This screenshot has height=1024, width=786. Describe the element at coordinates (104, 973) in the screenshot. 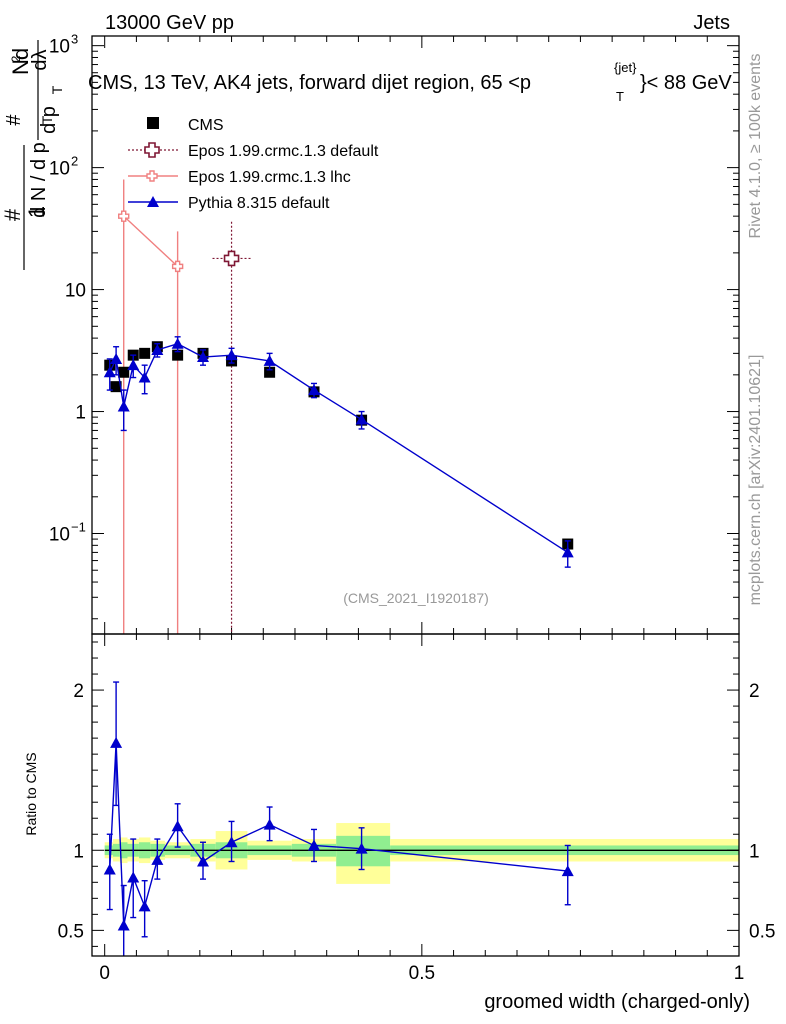

I see `x-tick-label: 0` at that location.